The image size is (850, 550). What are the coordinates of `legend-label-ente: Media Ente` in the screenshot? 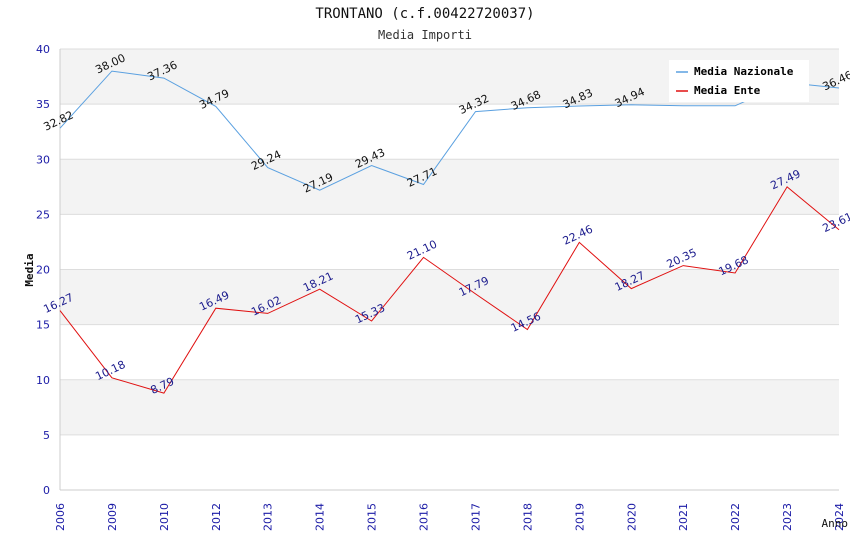 It's located at (727, 90).